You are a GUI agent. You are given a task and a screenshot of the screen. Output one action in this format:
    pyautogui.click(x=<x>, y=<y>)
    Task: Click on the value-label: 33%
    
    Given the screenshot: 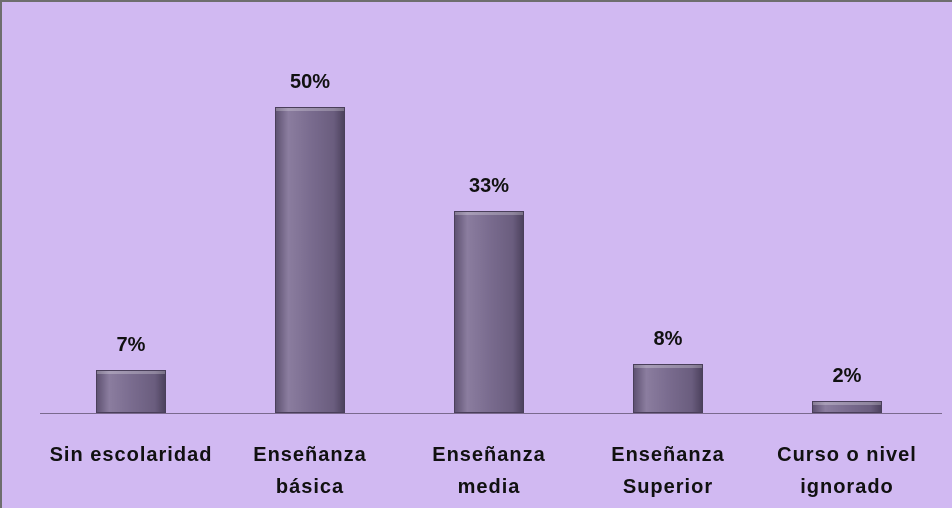 What is the action you would take?
    pyautogui.click(x=489, y=186)
    